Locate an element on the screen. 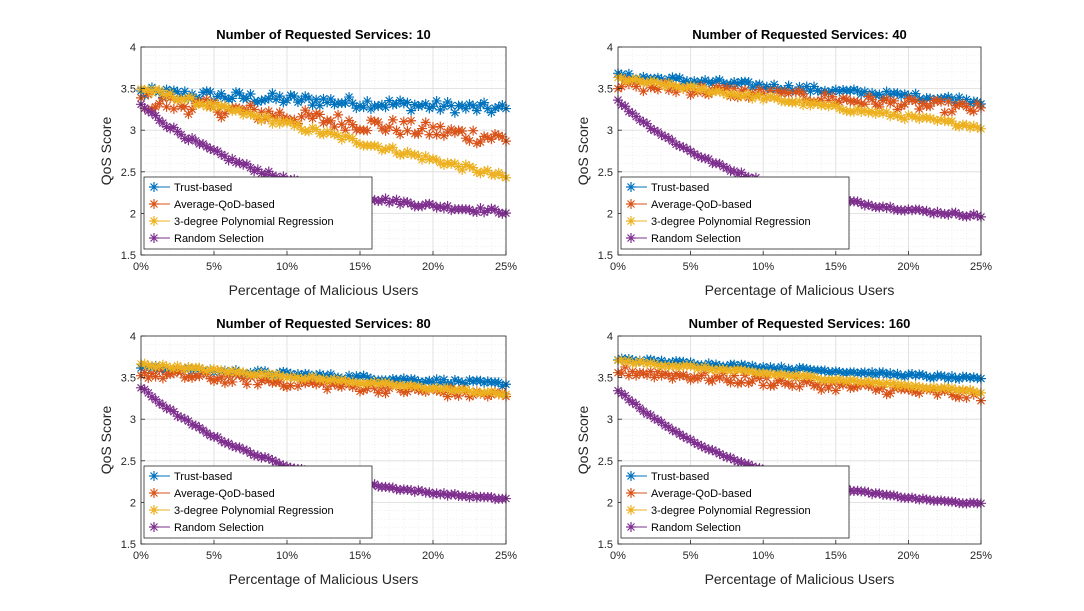 Image resolution: width=1084 pixels, height=611 pixels. x-tick-label: 20% is located at coordinates (433, 556).